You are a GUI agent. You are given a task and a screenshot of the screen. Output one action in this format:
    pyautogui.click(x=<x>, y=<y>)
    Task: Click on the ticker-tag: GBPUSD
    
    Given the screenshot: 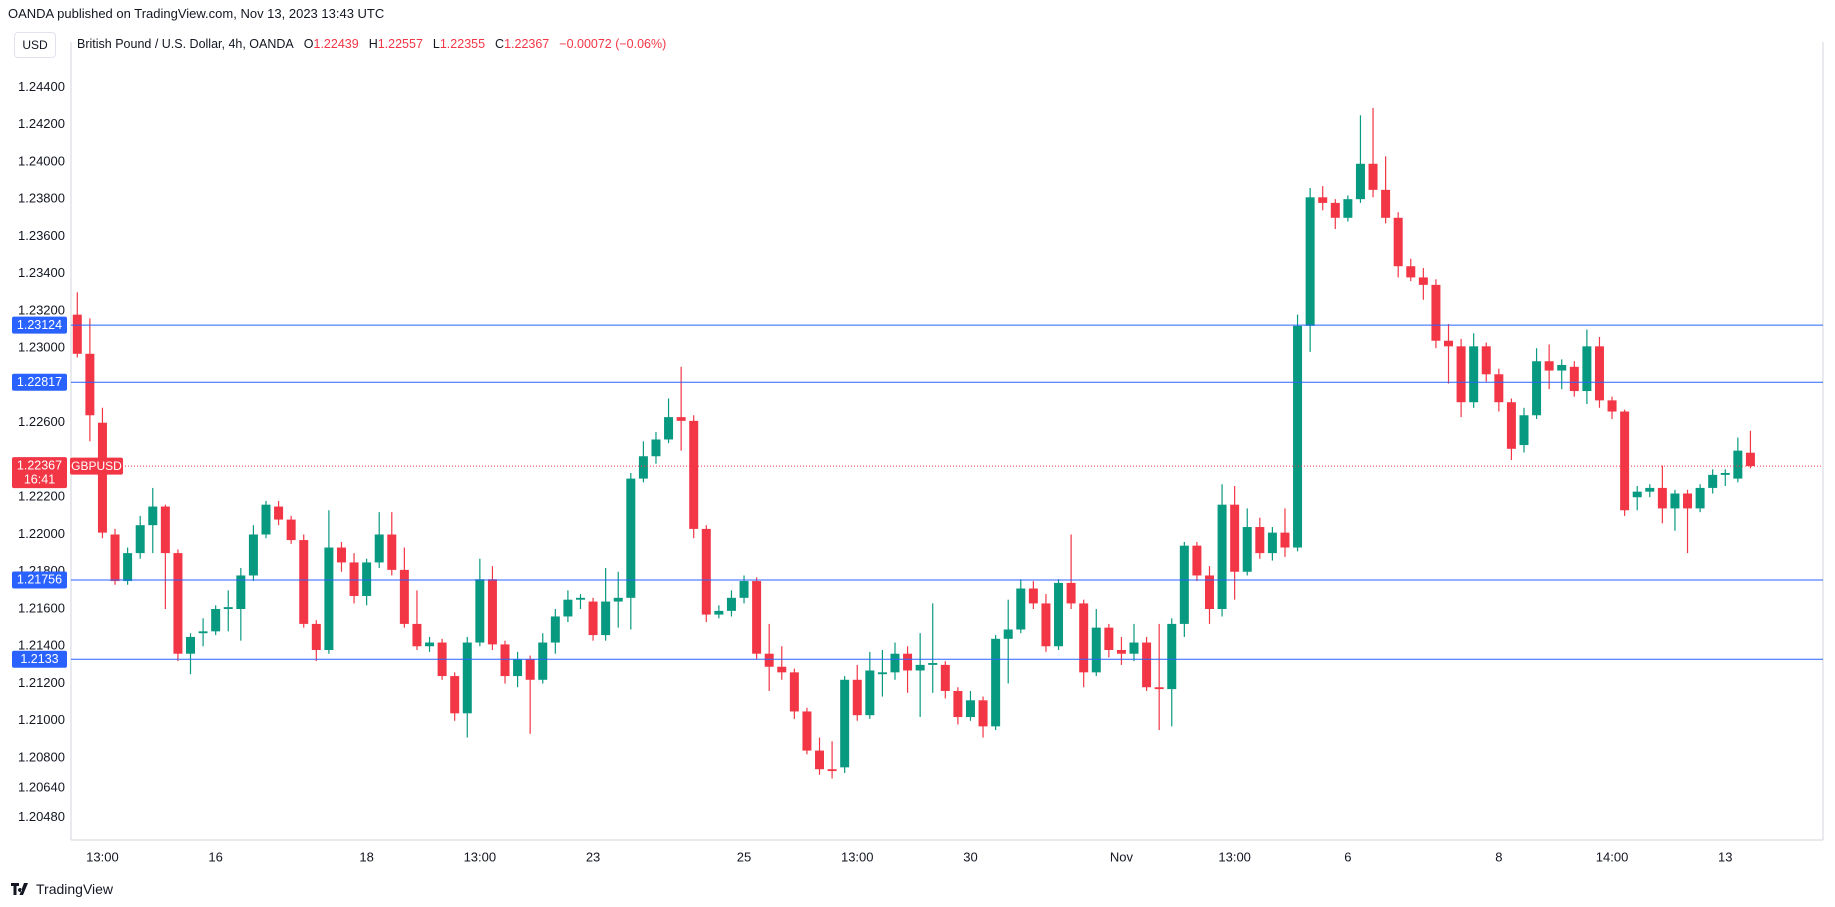 What is the action you would take?
    pyautogui.click(x=96, y=466)
    